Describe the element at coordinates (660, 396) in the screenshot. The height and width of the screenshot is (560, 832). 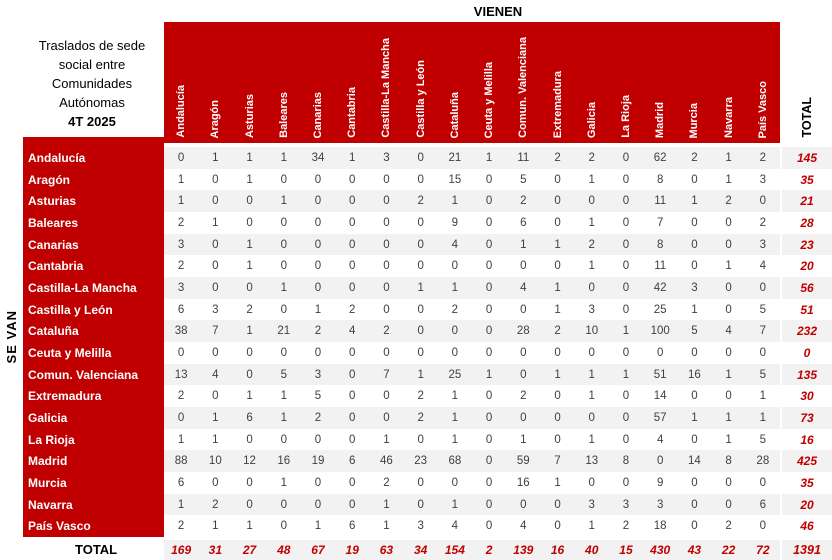
I see `data-cell: 14` at that location.